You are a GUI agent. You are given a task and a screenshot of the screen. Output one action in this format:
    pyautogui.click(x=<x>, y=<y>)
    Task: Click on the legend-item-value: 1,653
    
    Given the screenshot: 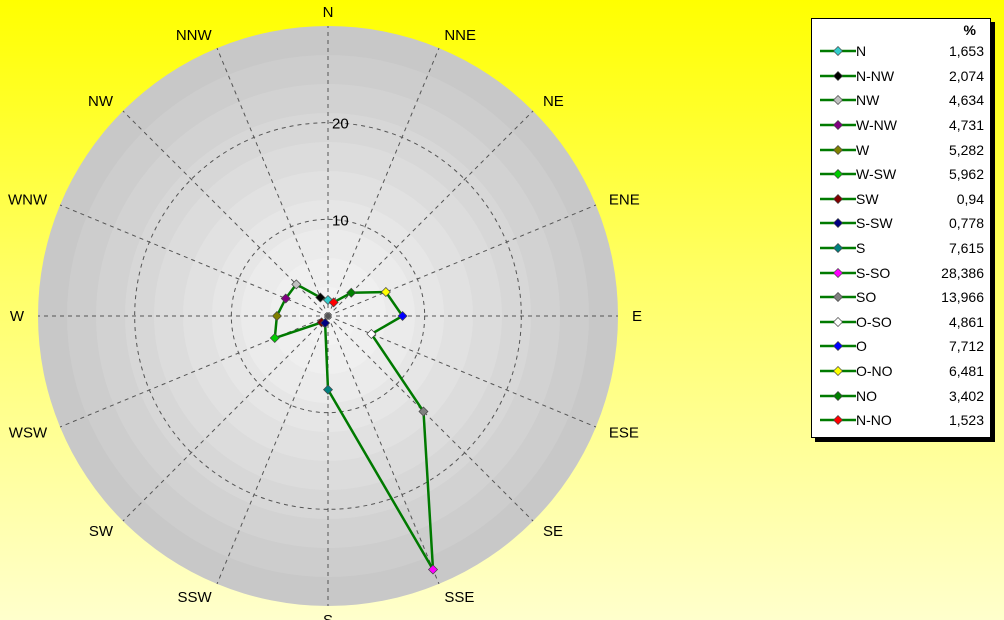 What is the action you would take?
    pyautogui.click(x=966, y=51)
    